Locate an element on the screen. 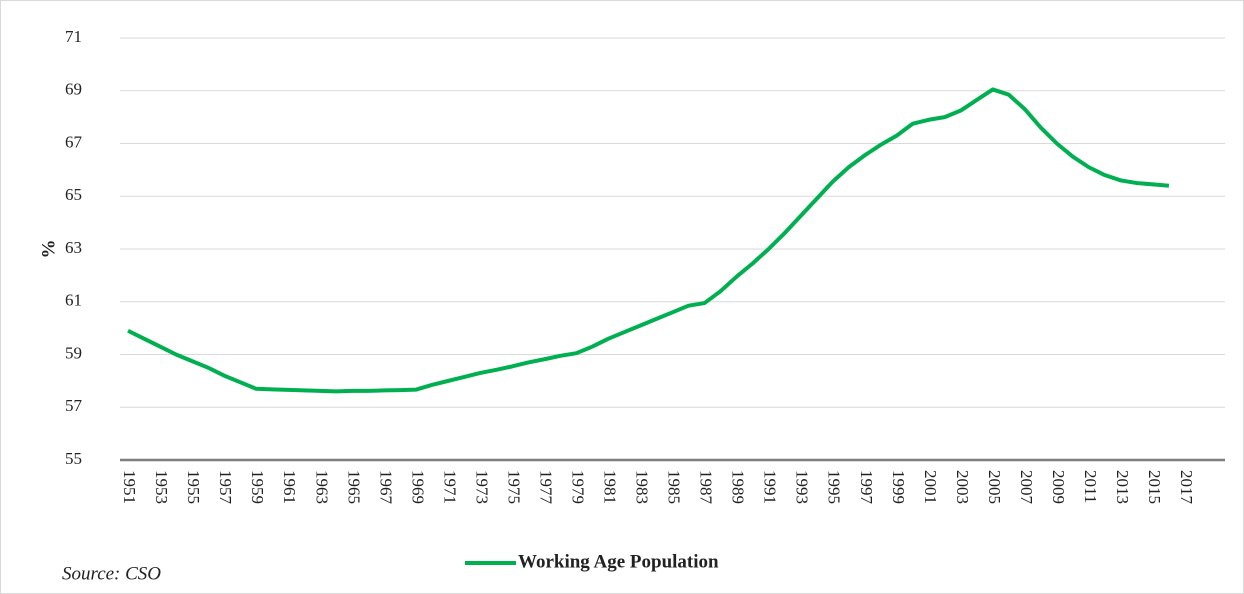  x-tick-label: 2009 is located at coordinates (1058, 487).